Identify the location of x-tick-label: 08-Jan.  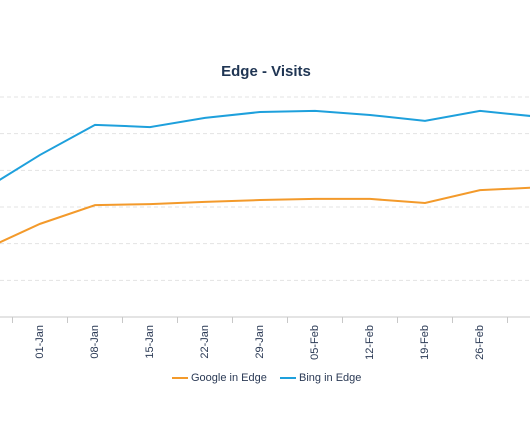
(95, 342).